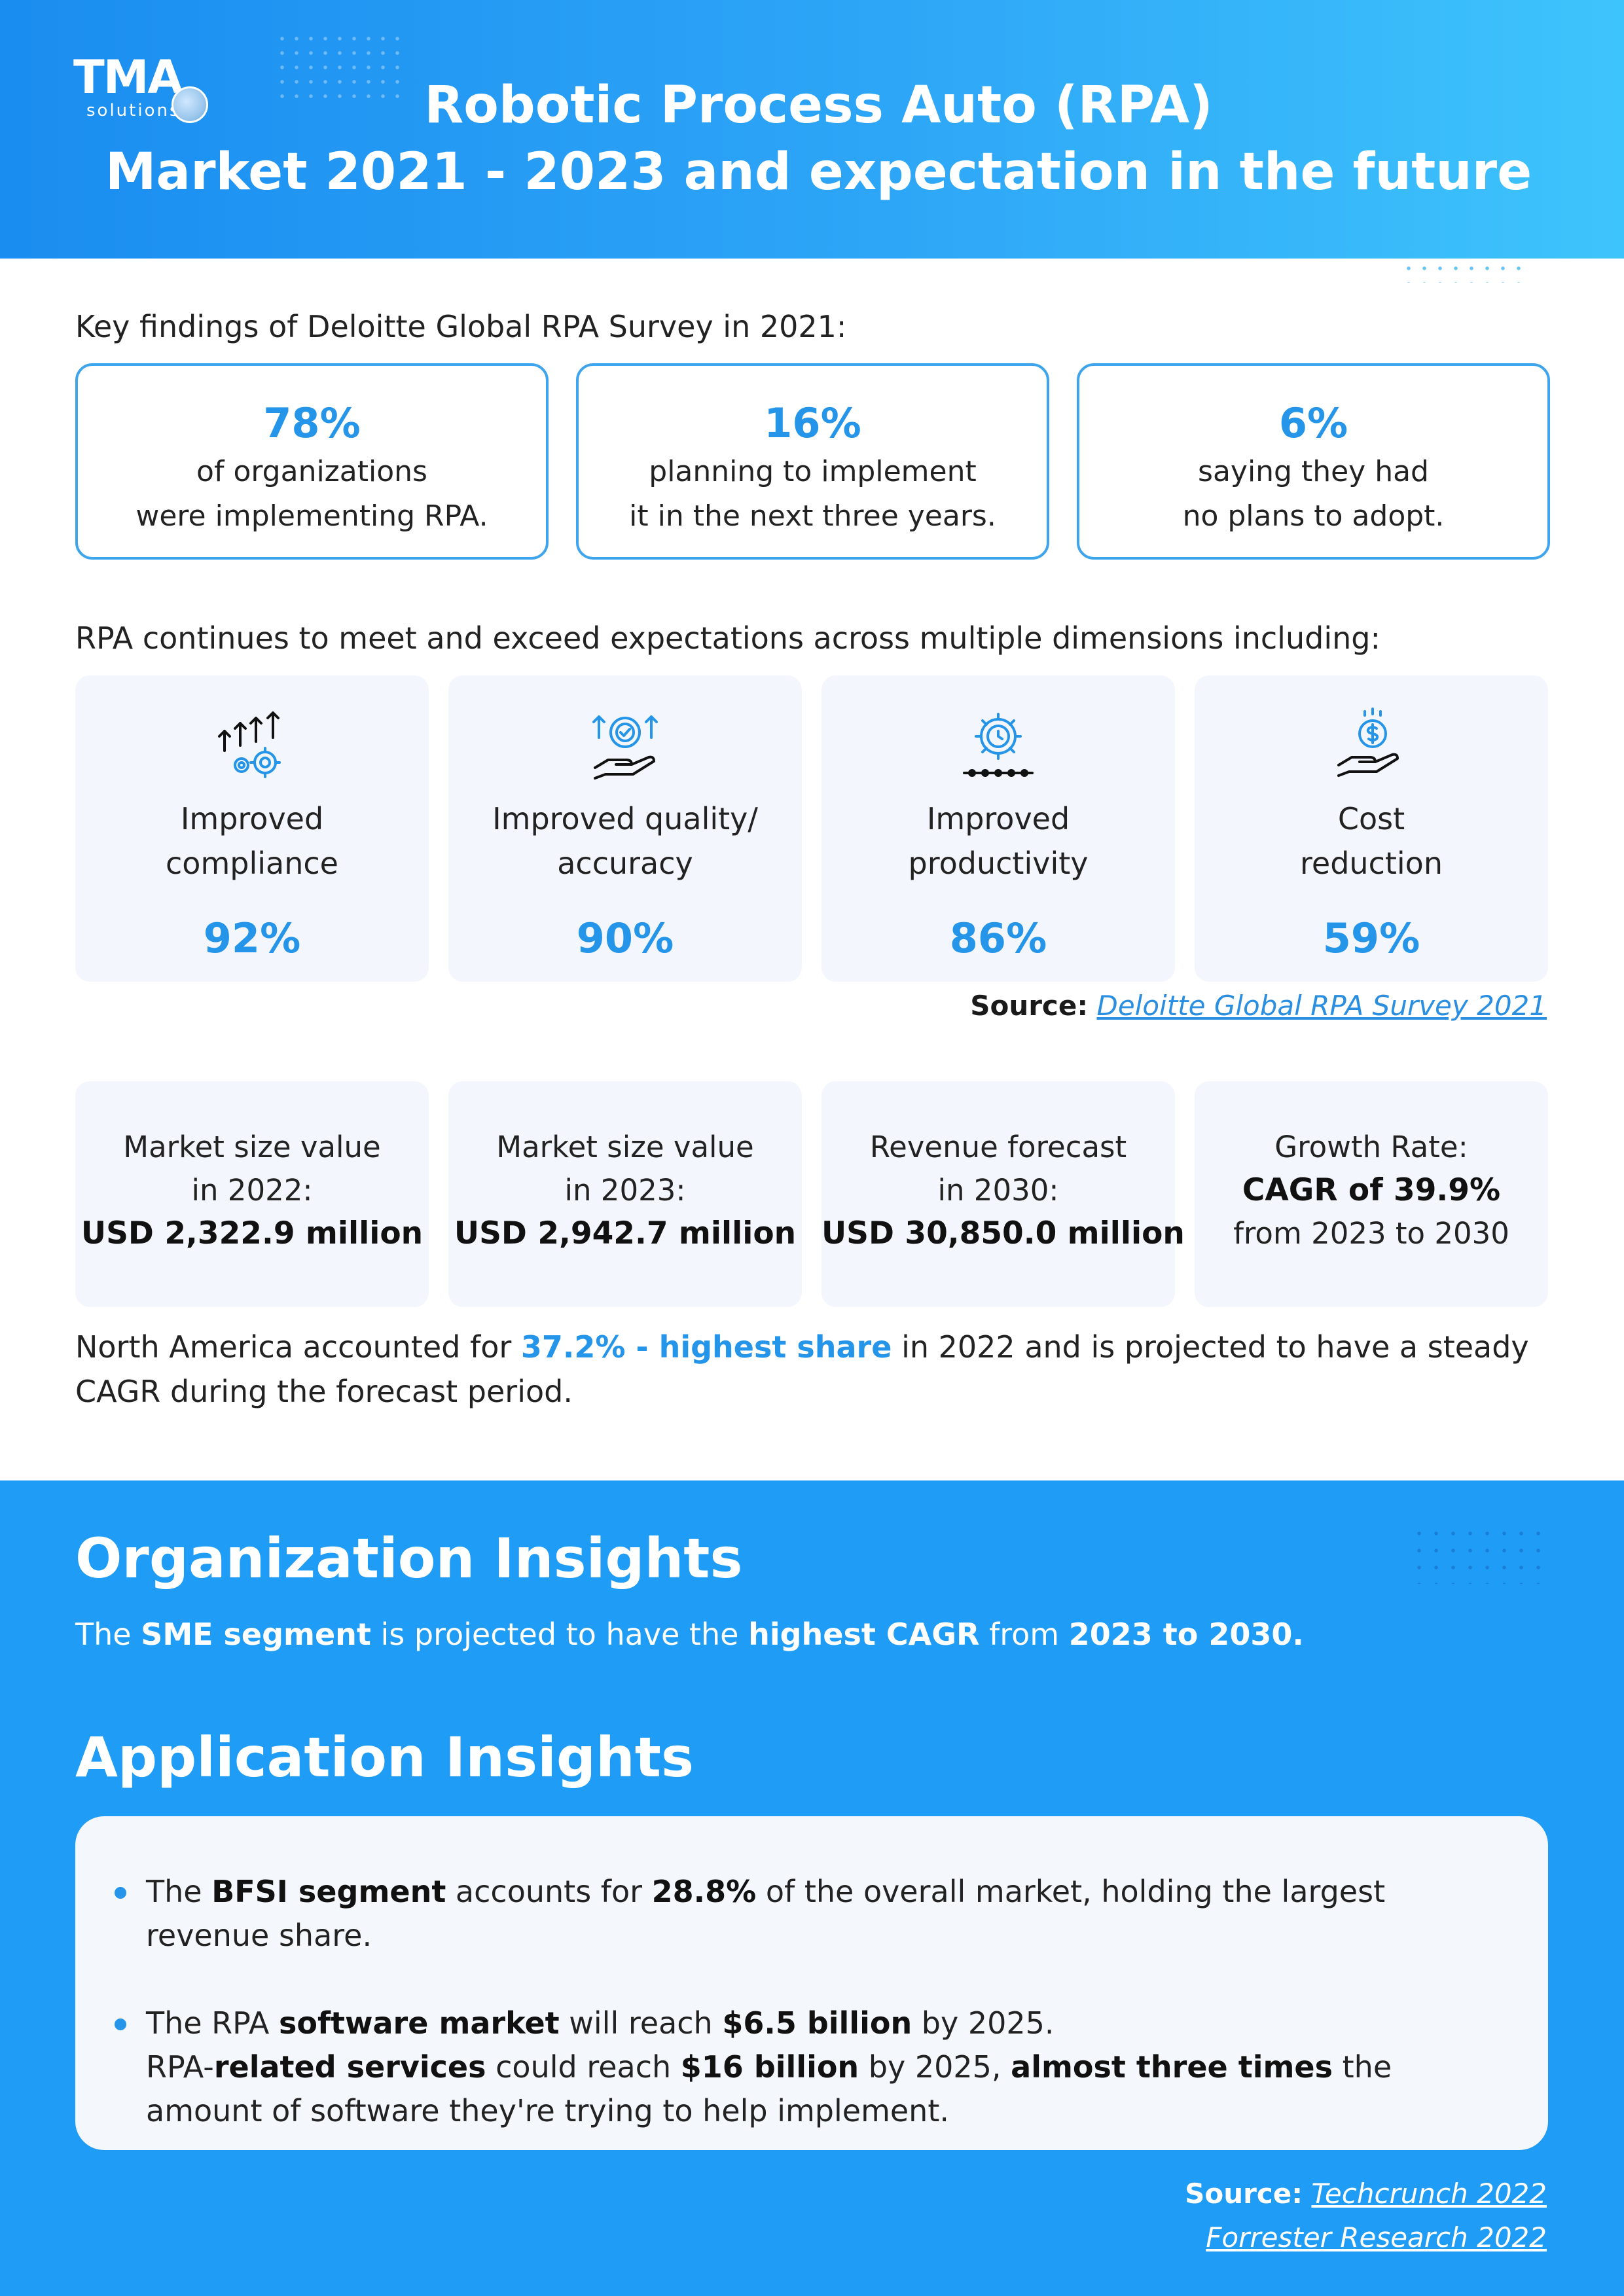 Image resolution: width=1624 pixels, height=2296 pixels. Describe the element at coordinates (625, 747) in the screenshot. I see `quality-badge-hand-icon` at that location.